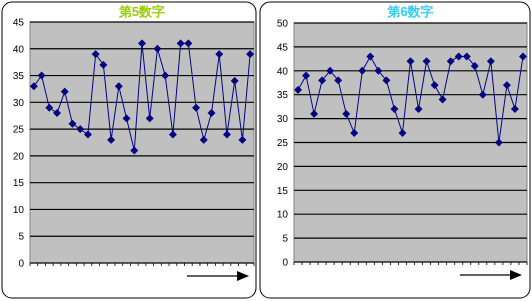 This screenshot has height=301, width=532. What do you see at coordinates (410, 11) in the screenshot?
I see `chart-title: 第6数字` at bounding box center [410, 11].